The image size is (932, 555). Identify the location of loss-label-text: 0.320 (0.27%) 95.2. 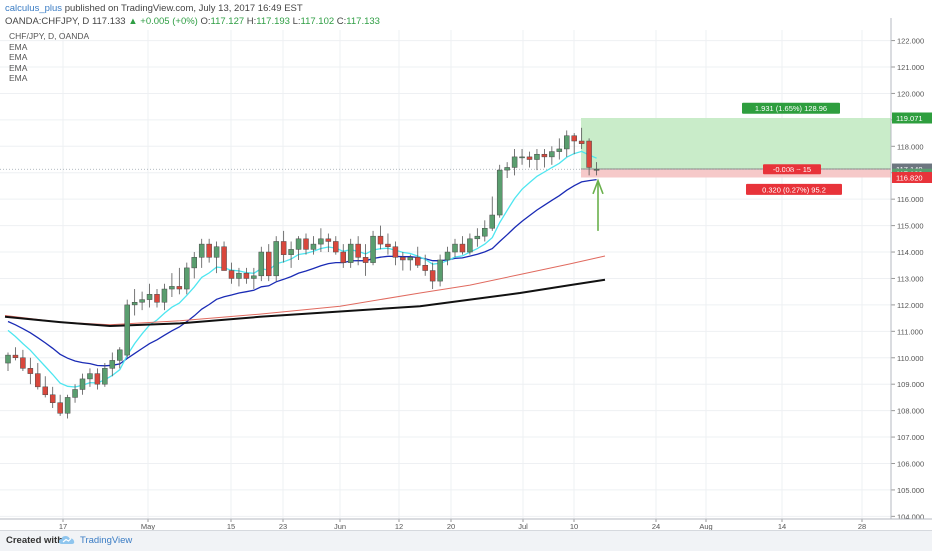
(794, 189).